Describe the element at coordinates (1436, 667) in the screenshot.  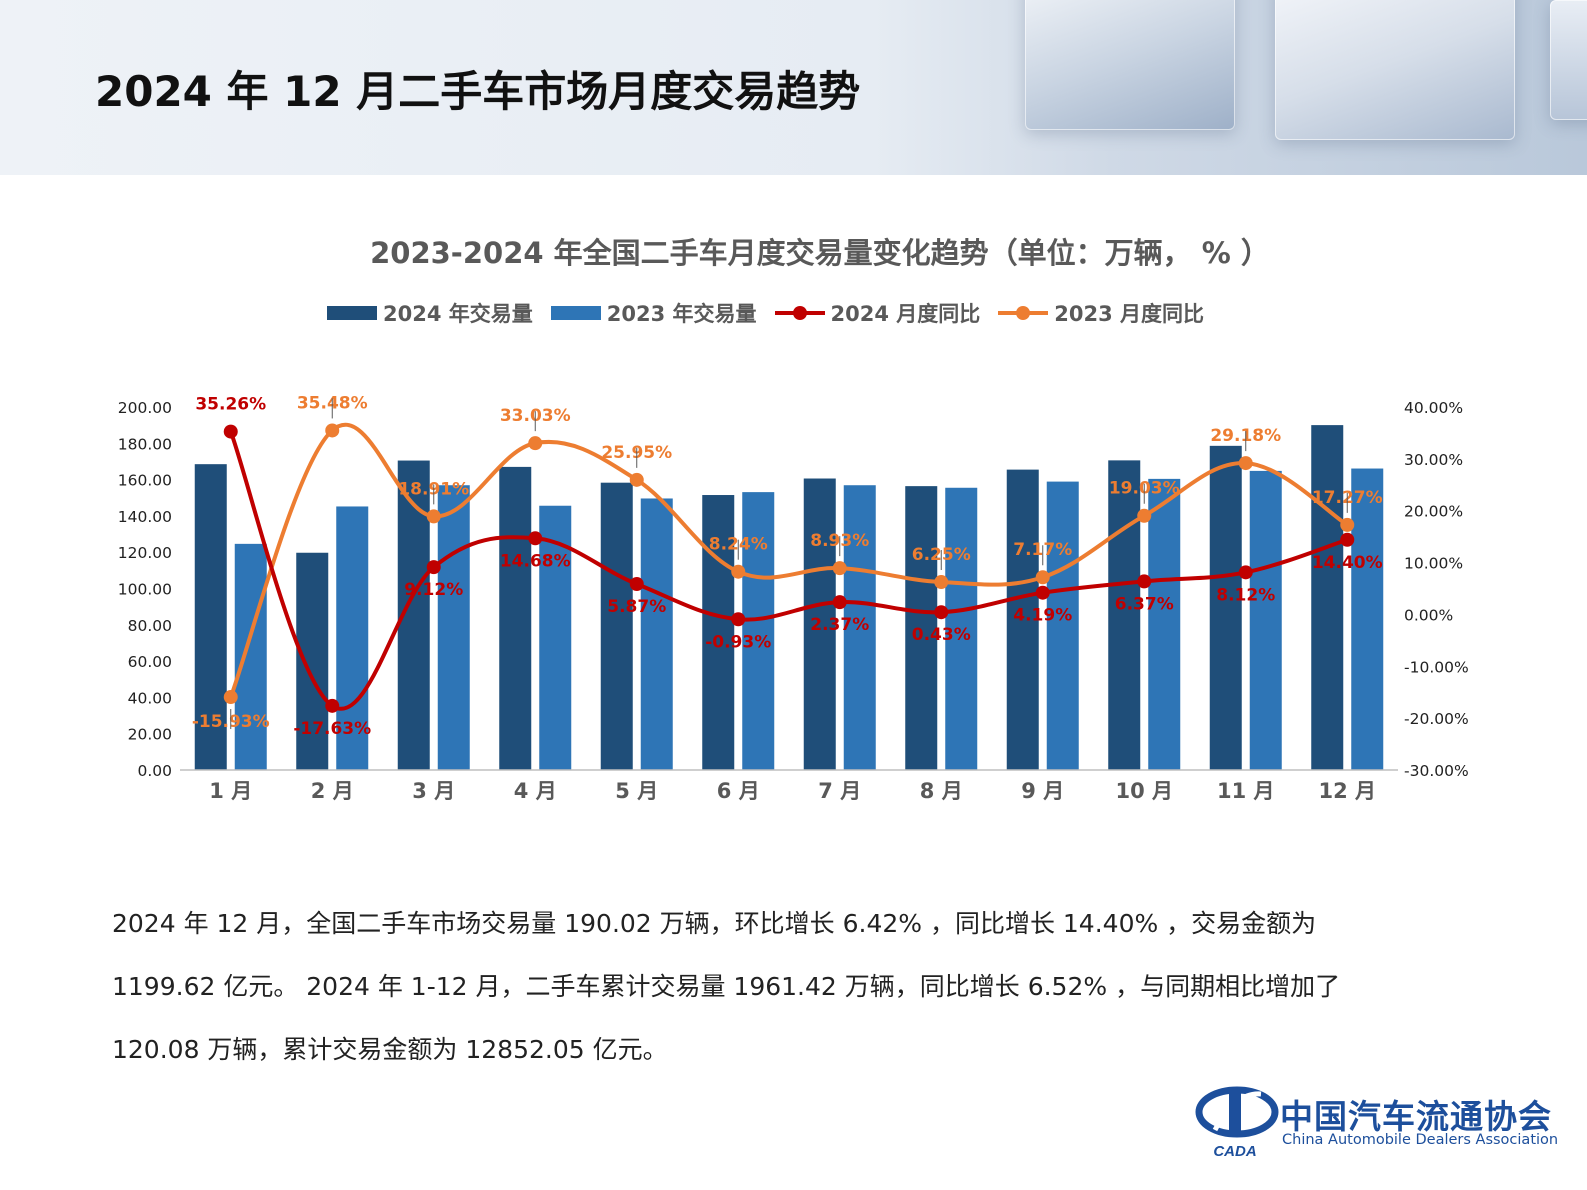
I see `right-axis-tick-label: -10.00%` at that location.